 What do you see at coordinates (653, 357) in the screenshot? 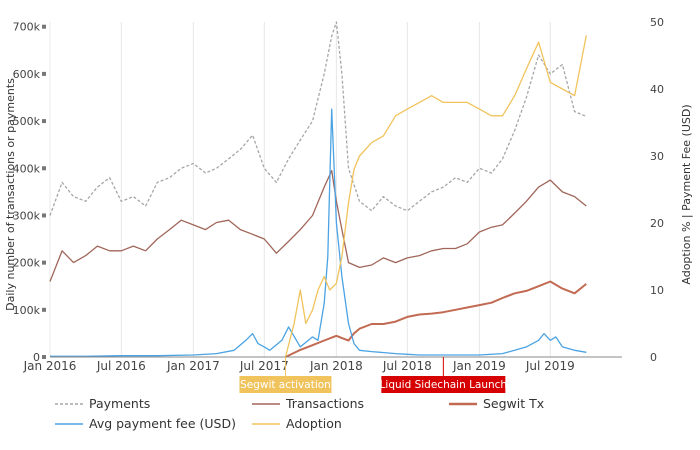
I see `right-tick-label: 0` at bounding box center [653, 357].